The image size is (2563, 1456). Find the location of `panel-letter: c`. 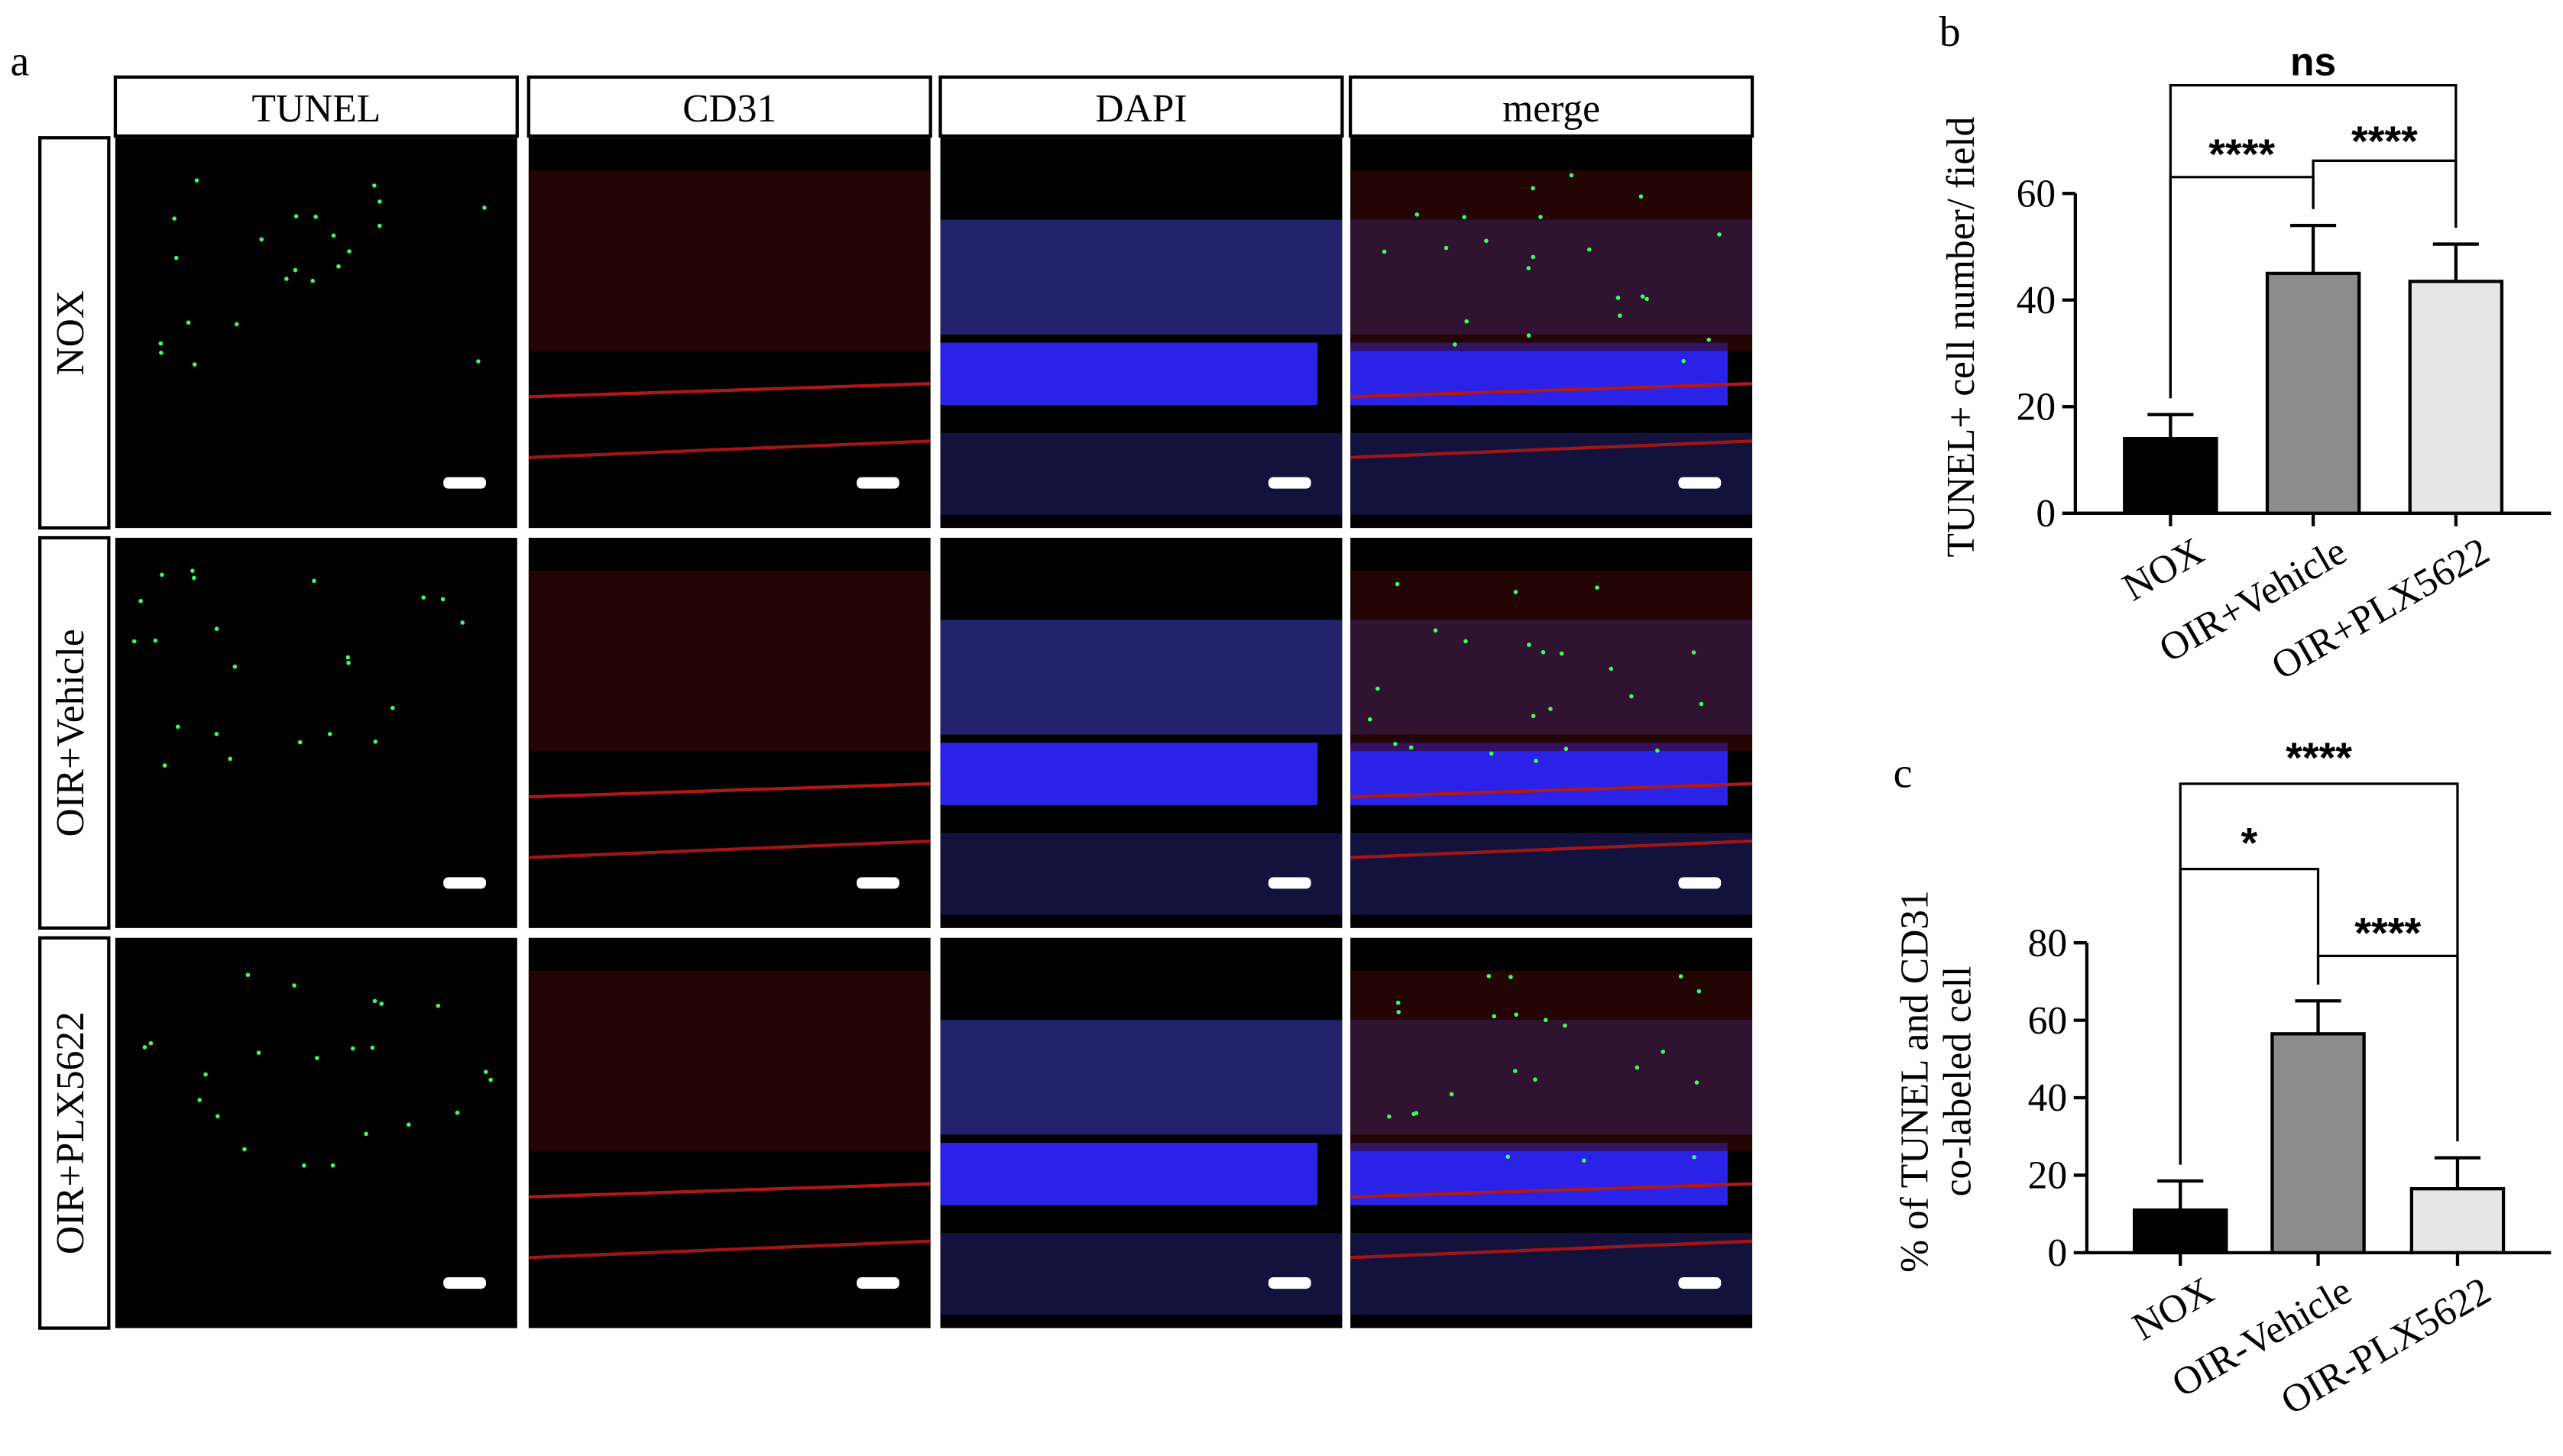

panel-letter: c is located at coordinates (1903, 773).